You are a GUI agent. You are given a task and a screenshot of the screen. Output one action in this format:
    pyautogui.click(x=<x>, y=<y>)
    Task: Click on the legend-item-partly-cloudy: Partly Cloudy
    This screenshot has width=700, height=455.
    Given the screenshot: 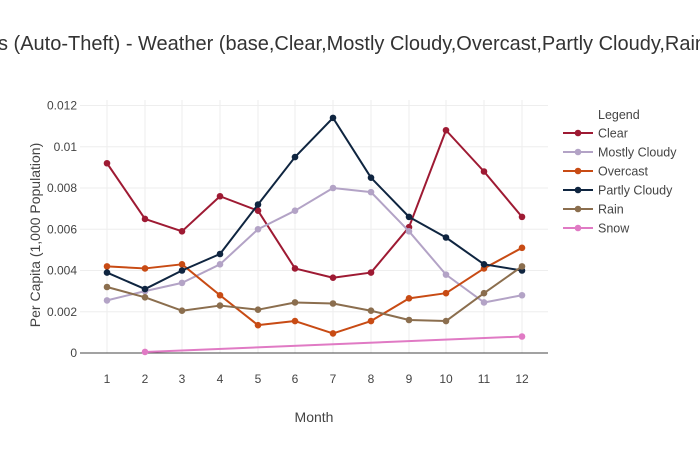 What is the action you would take?
    pyautogui.click(x=618, y=191)
    